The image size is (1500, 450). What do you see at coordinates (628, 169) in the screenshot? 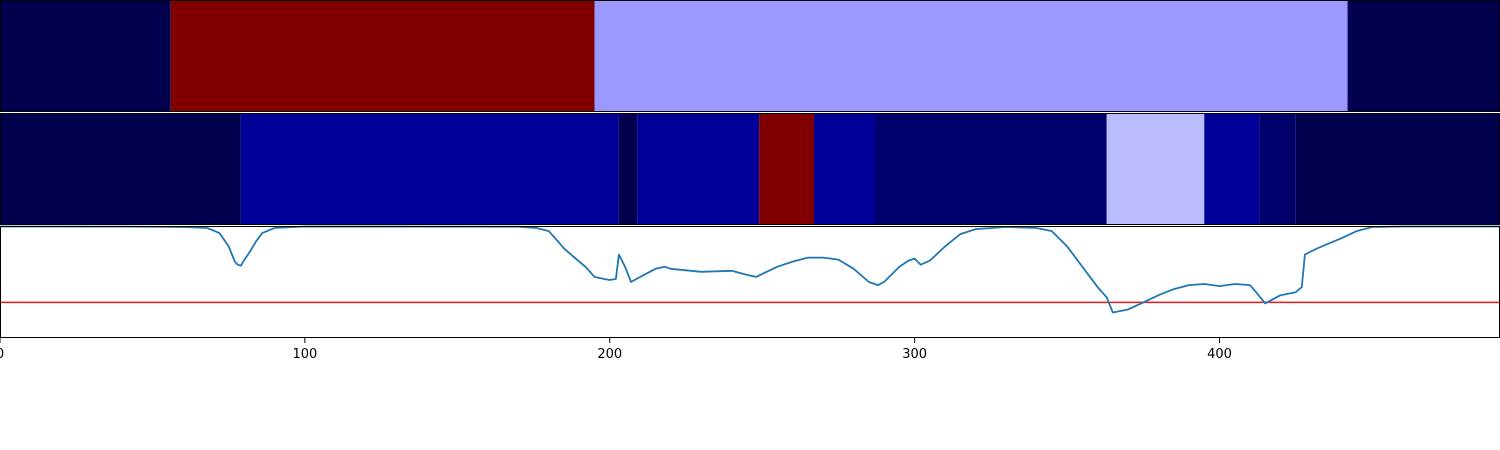
I see `segment-row1-seg2` at bounding box center [628, 169].